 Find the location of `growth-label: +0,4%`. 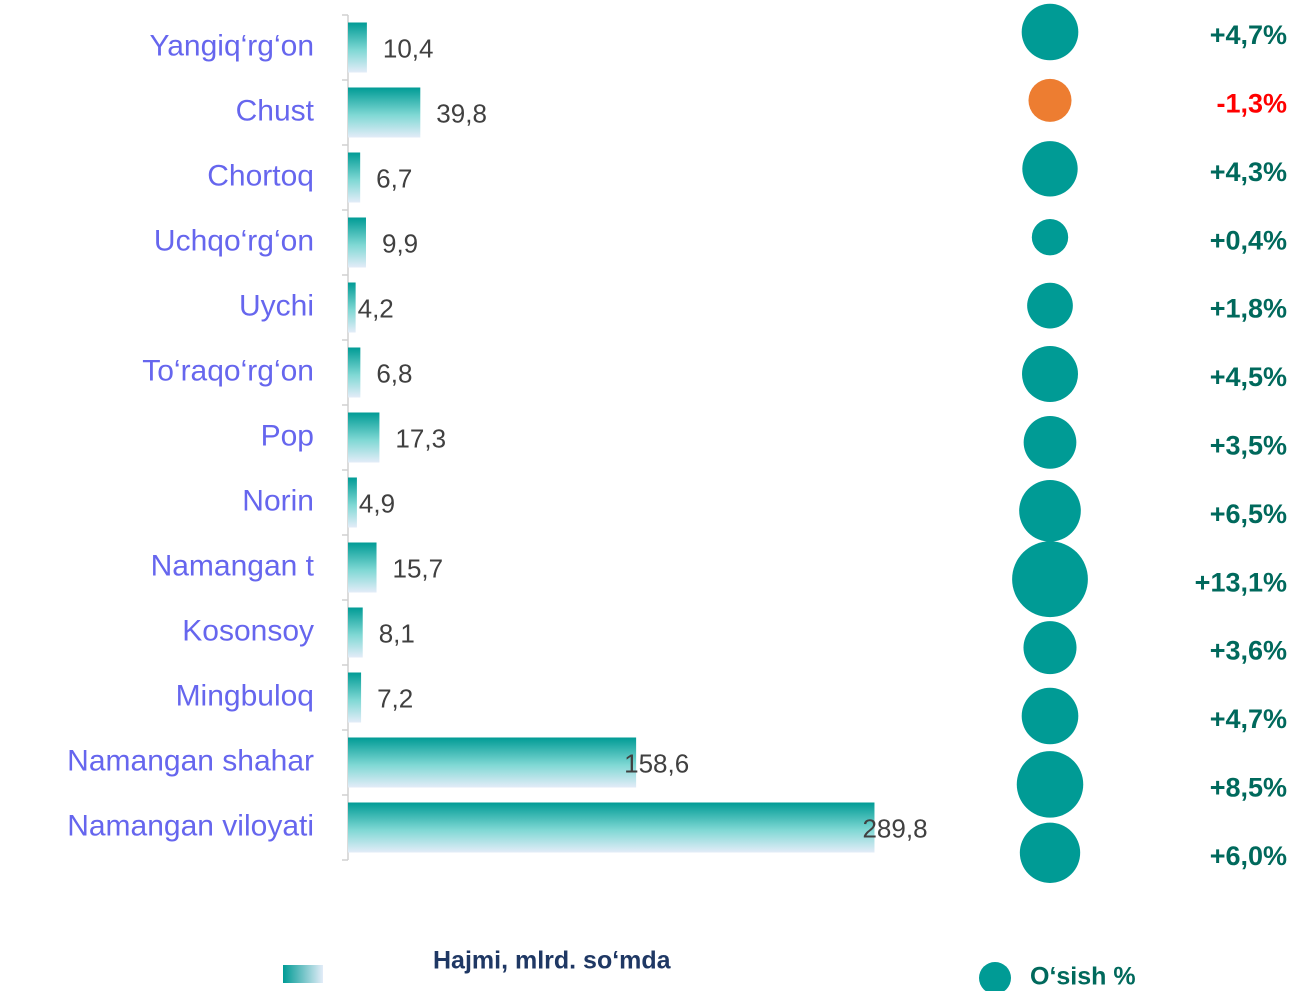

growth-label: +0,4% is located at coordinates (1248, 240).